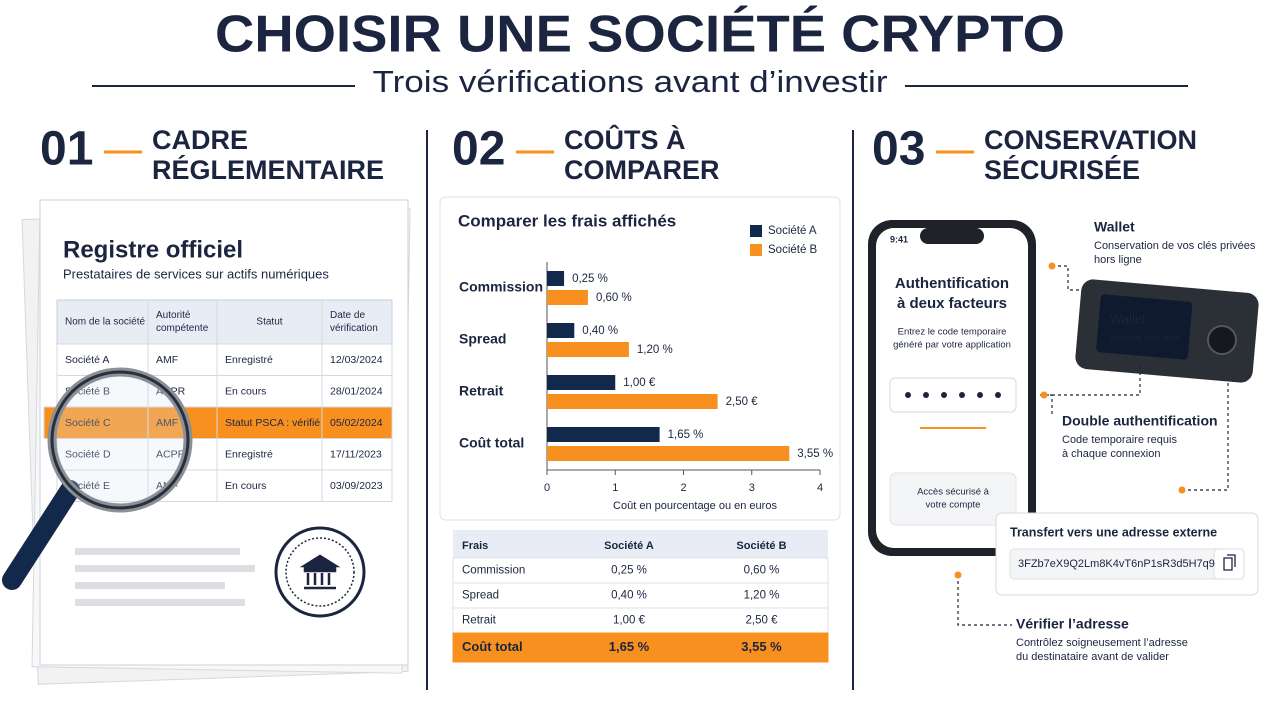 The height and width of the screenshot is (720, 1280). What do you see at coordinates (567, 220) in the screenshot?
I see `chart-title: Comparer les frais affichés` at bounding box center [567, 220].